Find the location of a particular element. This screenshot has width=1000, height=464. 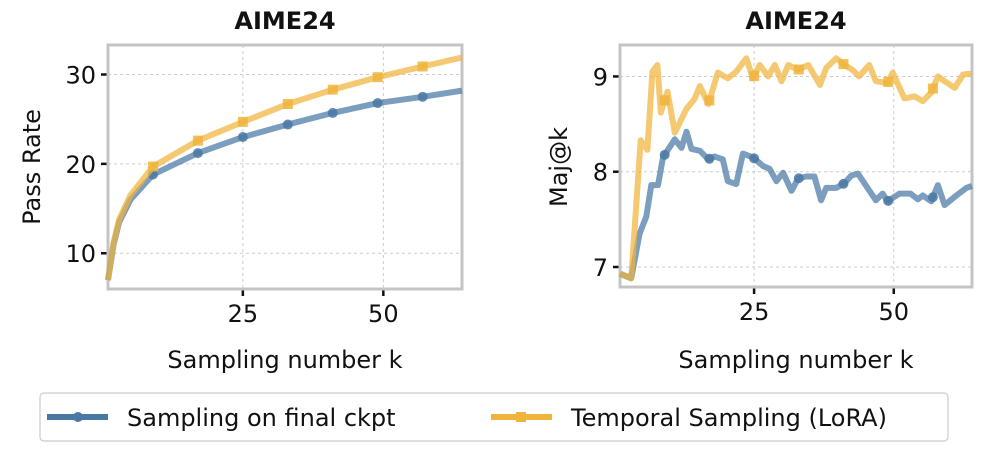

y-tick-label: 7 is located at coordinates (600, 268).